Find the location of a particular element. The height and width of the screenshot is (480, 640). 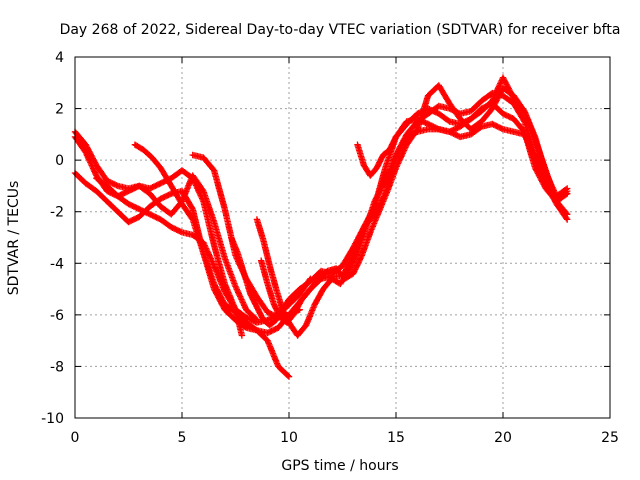

y-tick-label: -10 is located at coordinates (52, 419).